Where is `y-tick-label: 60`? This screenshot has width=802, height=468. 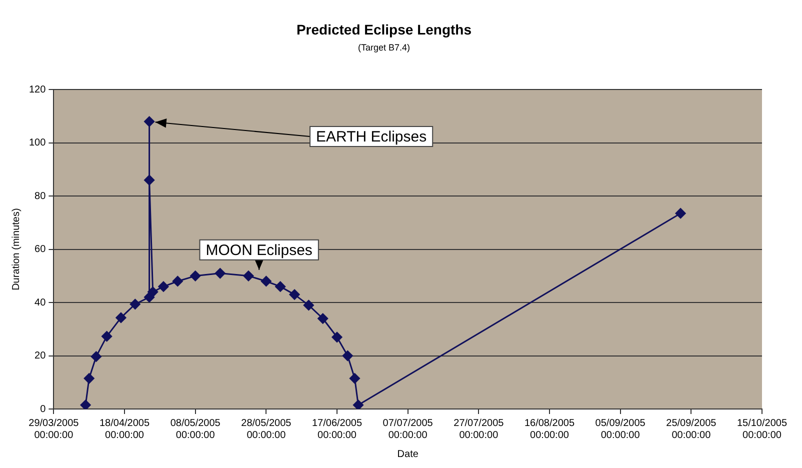 y-tick-label: 60 is located at coordinates (40, 250).